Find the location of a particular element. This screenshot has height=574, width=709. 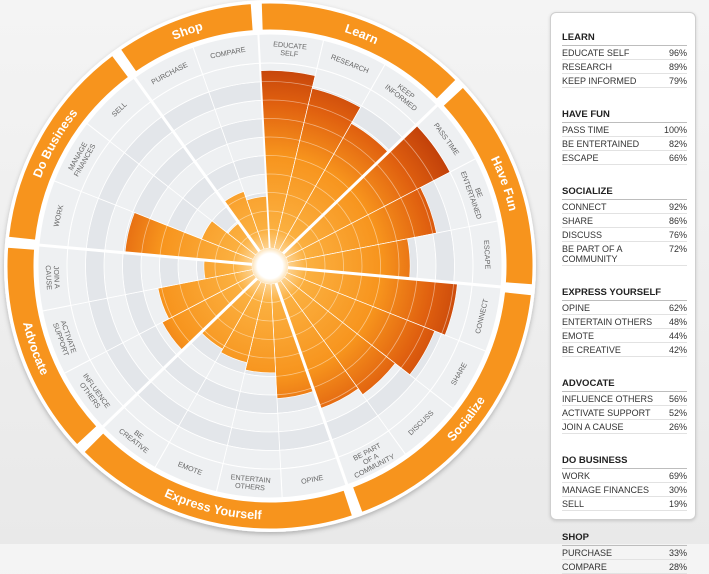

wheel-label-escape: ESCAPE is located at coordinates (487, 255).